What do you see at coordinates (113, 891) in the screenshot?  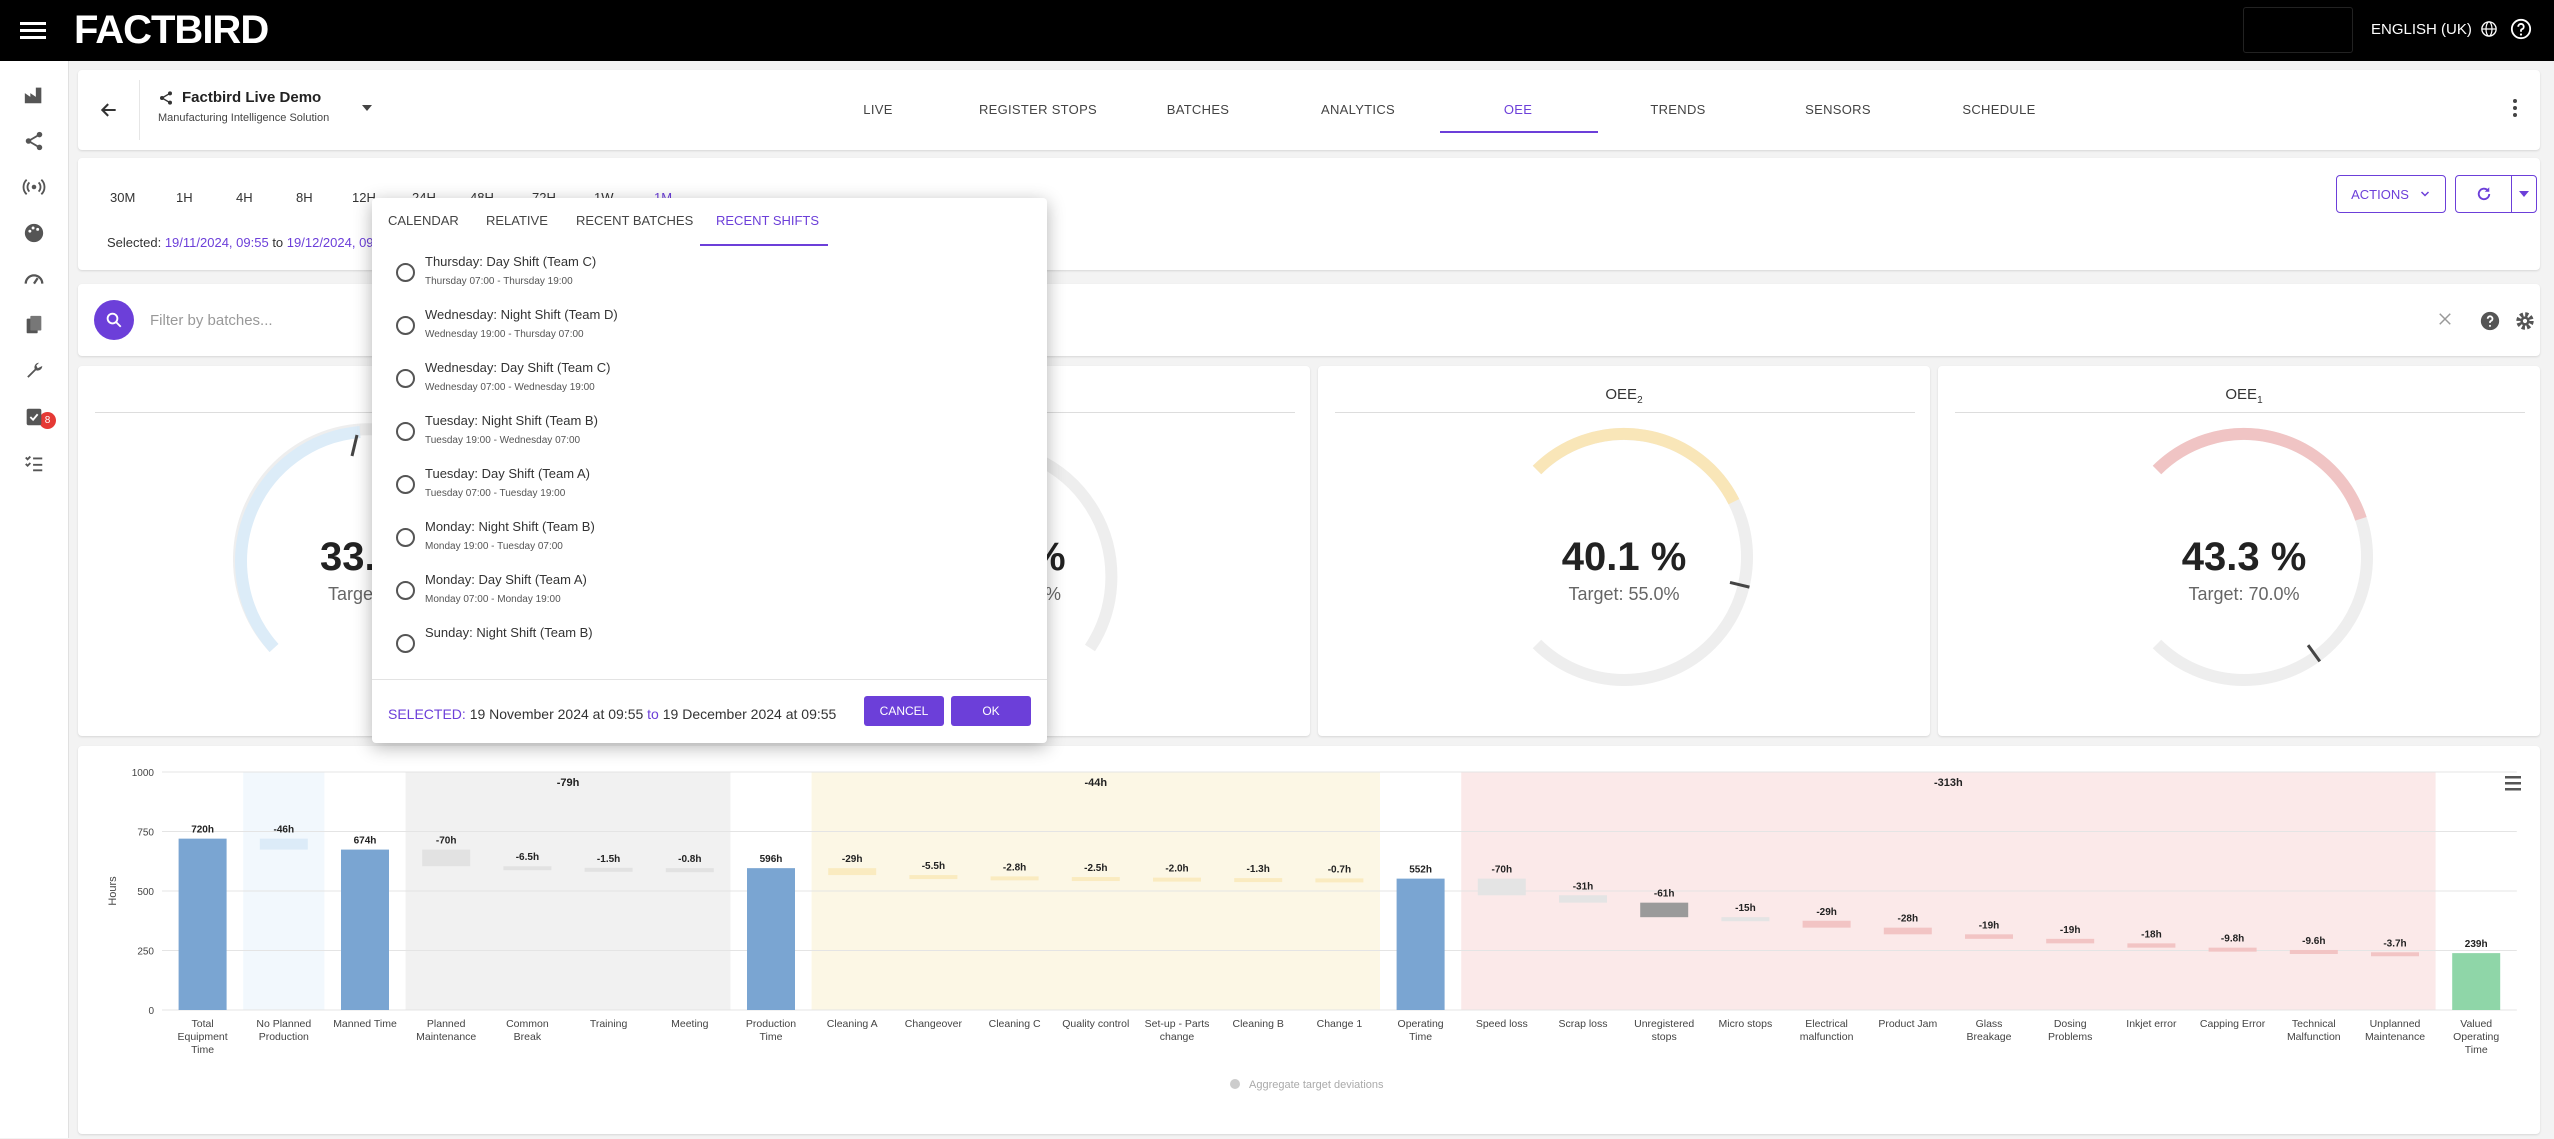 I see `y-axis-label: Hours` at bounding box center [113, 891].